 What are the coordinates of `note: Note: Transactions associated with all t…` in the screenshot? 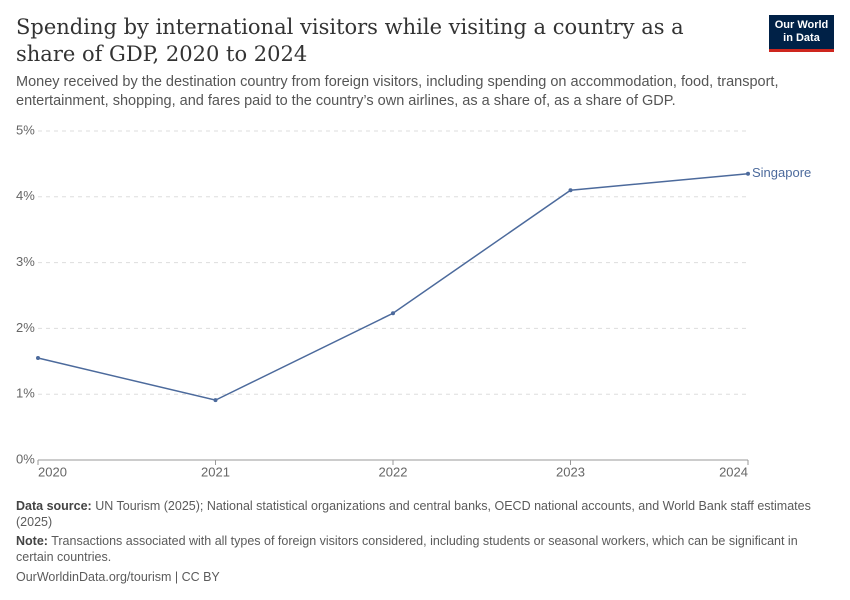 It's located at (423, 549).